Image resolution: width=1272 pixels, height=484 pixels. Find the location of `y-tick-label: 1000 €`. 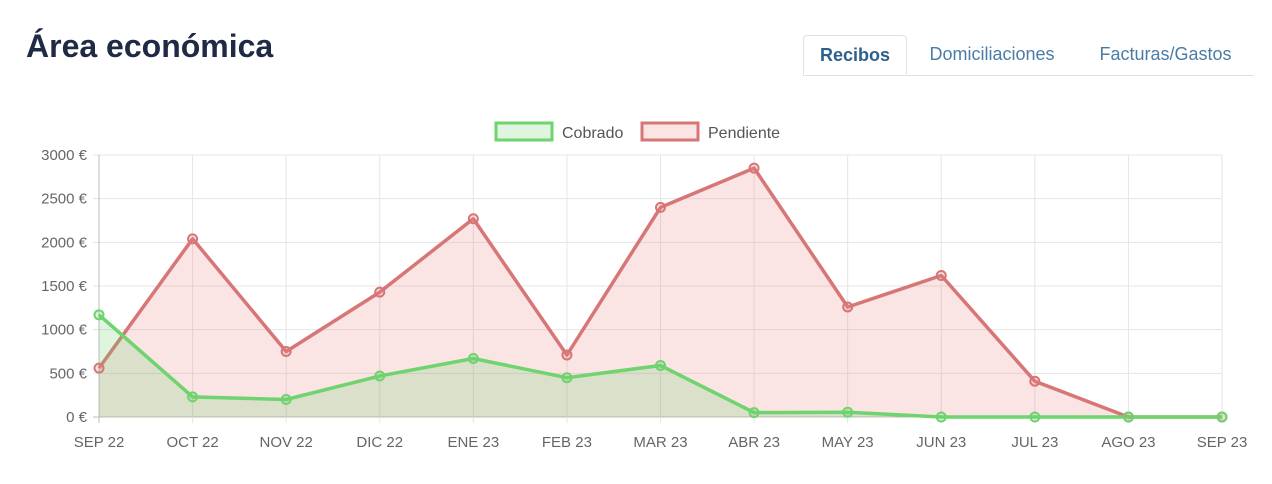

y-tick-label: 1000 € is located at coordinates (64, 330).